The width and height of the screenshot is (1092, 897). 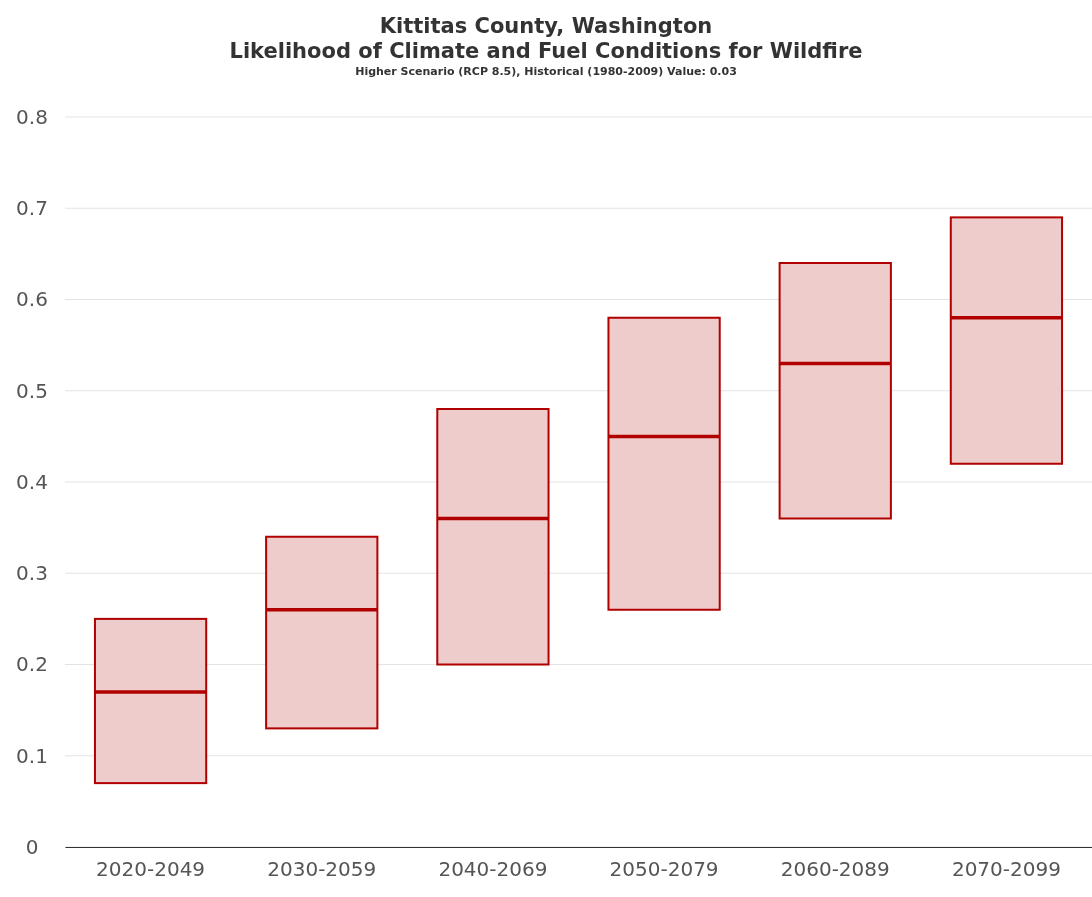 What do you see at coordinates (32, 755) in the screenshot?
I see `y-tick-label: 0.1` at bounding box center [32, 755].